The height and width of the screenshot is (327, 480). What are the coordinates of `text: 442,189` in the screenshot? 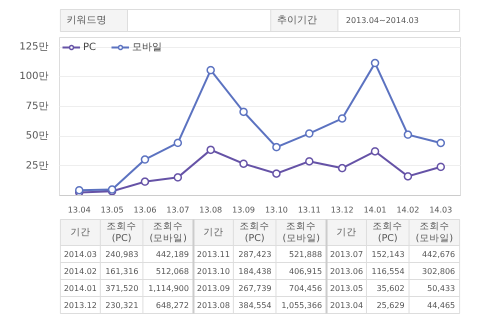 It's located at (172, 254).